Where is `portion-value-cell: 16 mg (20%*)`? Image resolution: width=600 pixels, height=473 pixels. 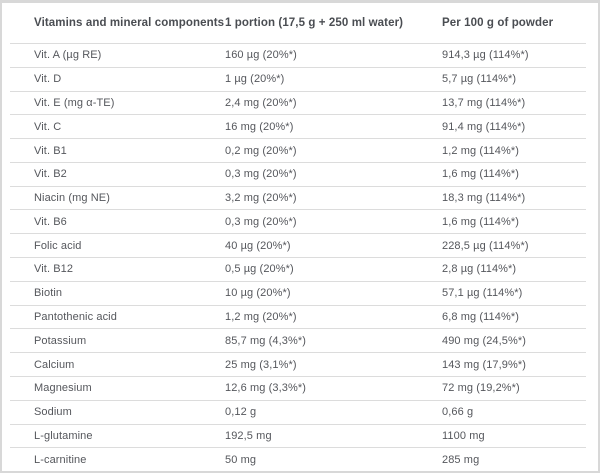
portion-value-cell: 16 mg (20%*) is located at coordinates (259, 126).